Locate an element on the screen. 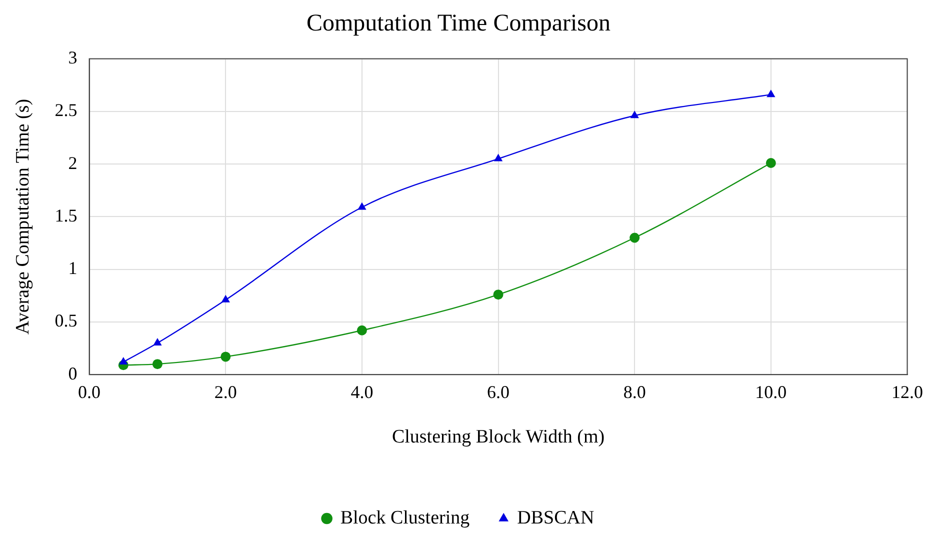  x-tick-label: 10.0 is located at coordinates (771, 392).